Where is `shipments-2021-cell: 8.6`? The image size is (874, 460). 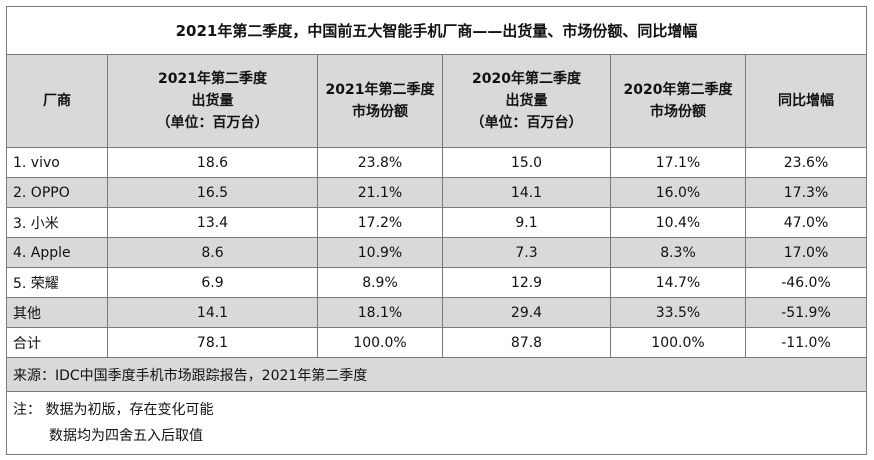
shipments-2021-cell: 8.6 is located at coordinates (212, 252).